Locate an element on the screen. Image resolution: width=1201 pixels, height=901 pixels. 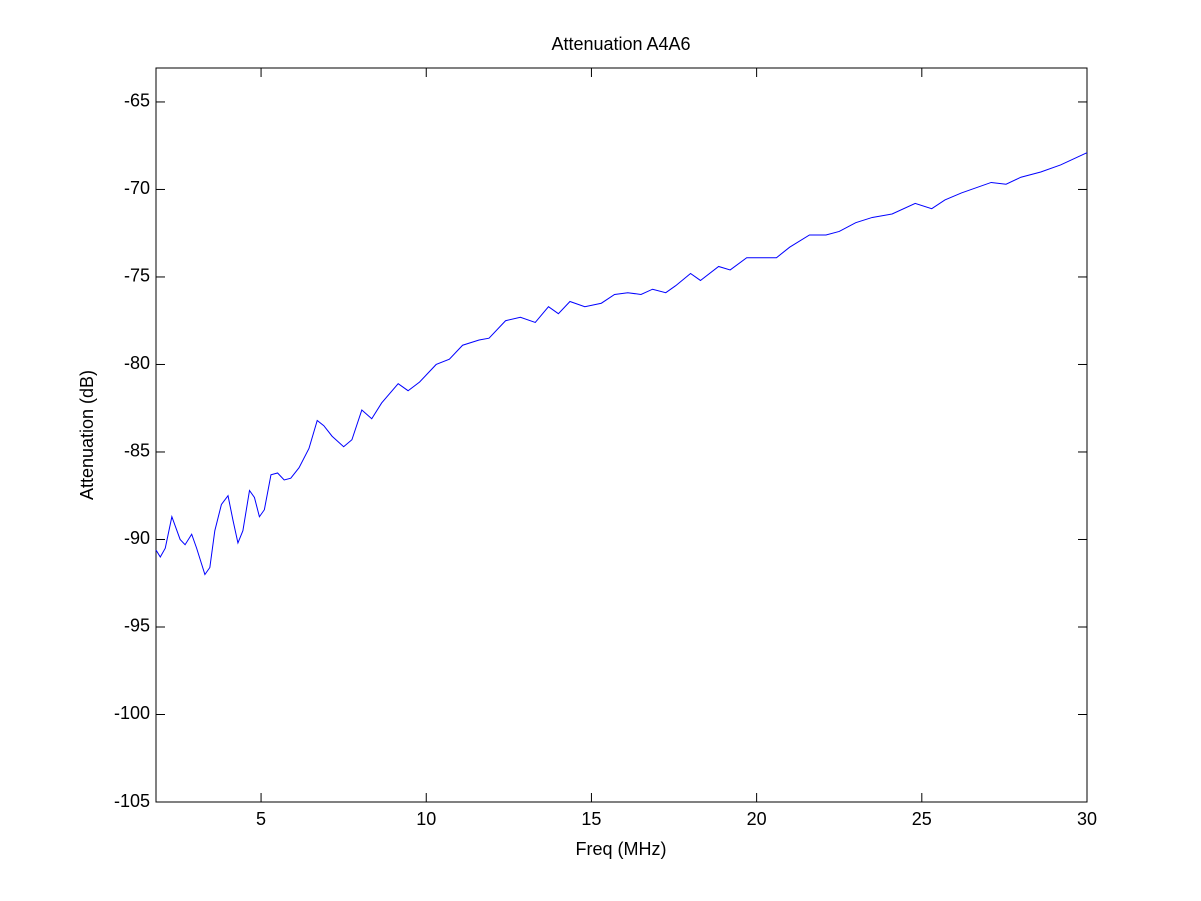
x-tick-label: 15 is located at coordinates (591, 819).